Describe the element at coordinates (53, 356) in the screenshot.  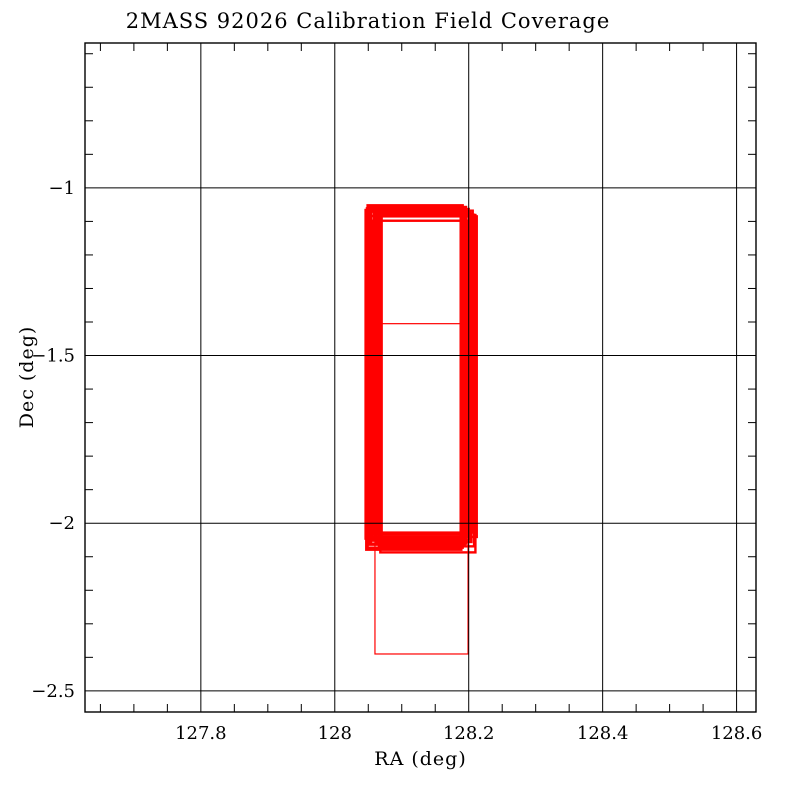
I see `y-tick-label: −1.5` at that location.